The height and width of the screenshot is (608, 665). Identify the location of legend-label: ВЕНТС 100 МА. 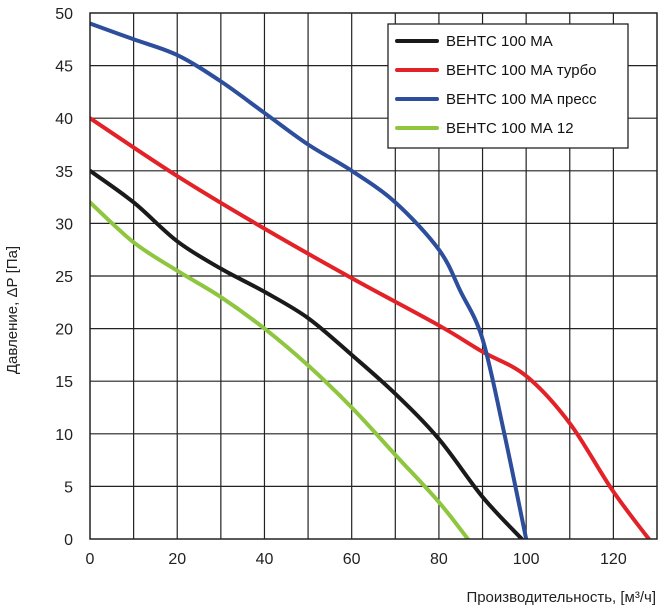
(499, 41).